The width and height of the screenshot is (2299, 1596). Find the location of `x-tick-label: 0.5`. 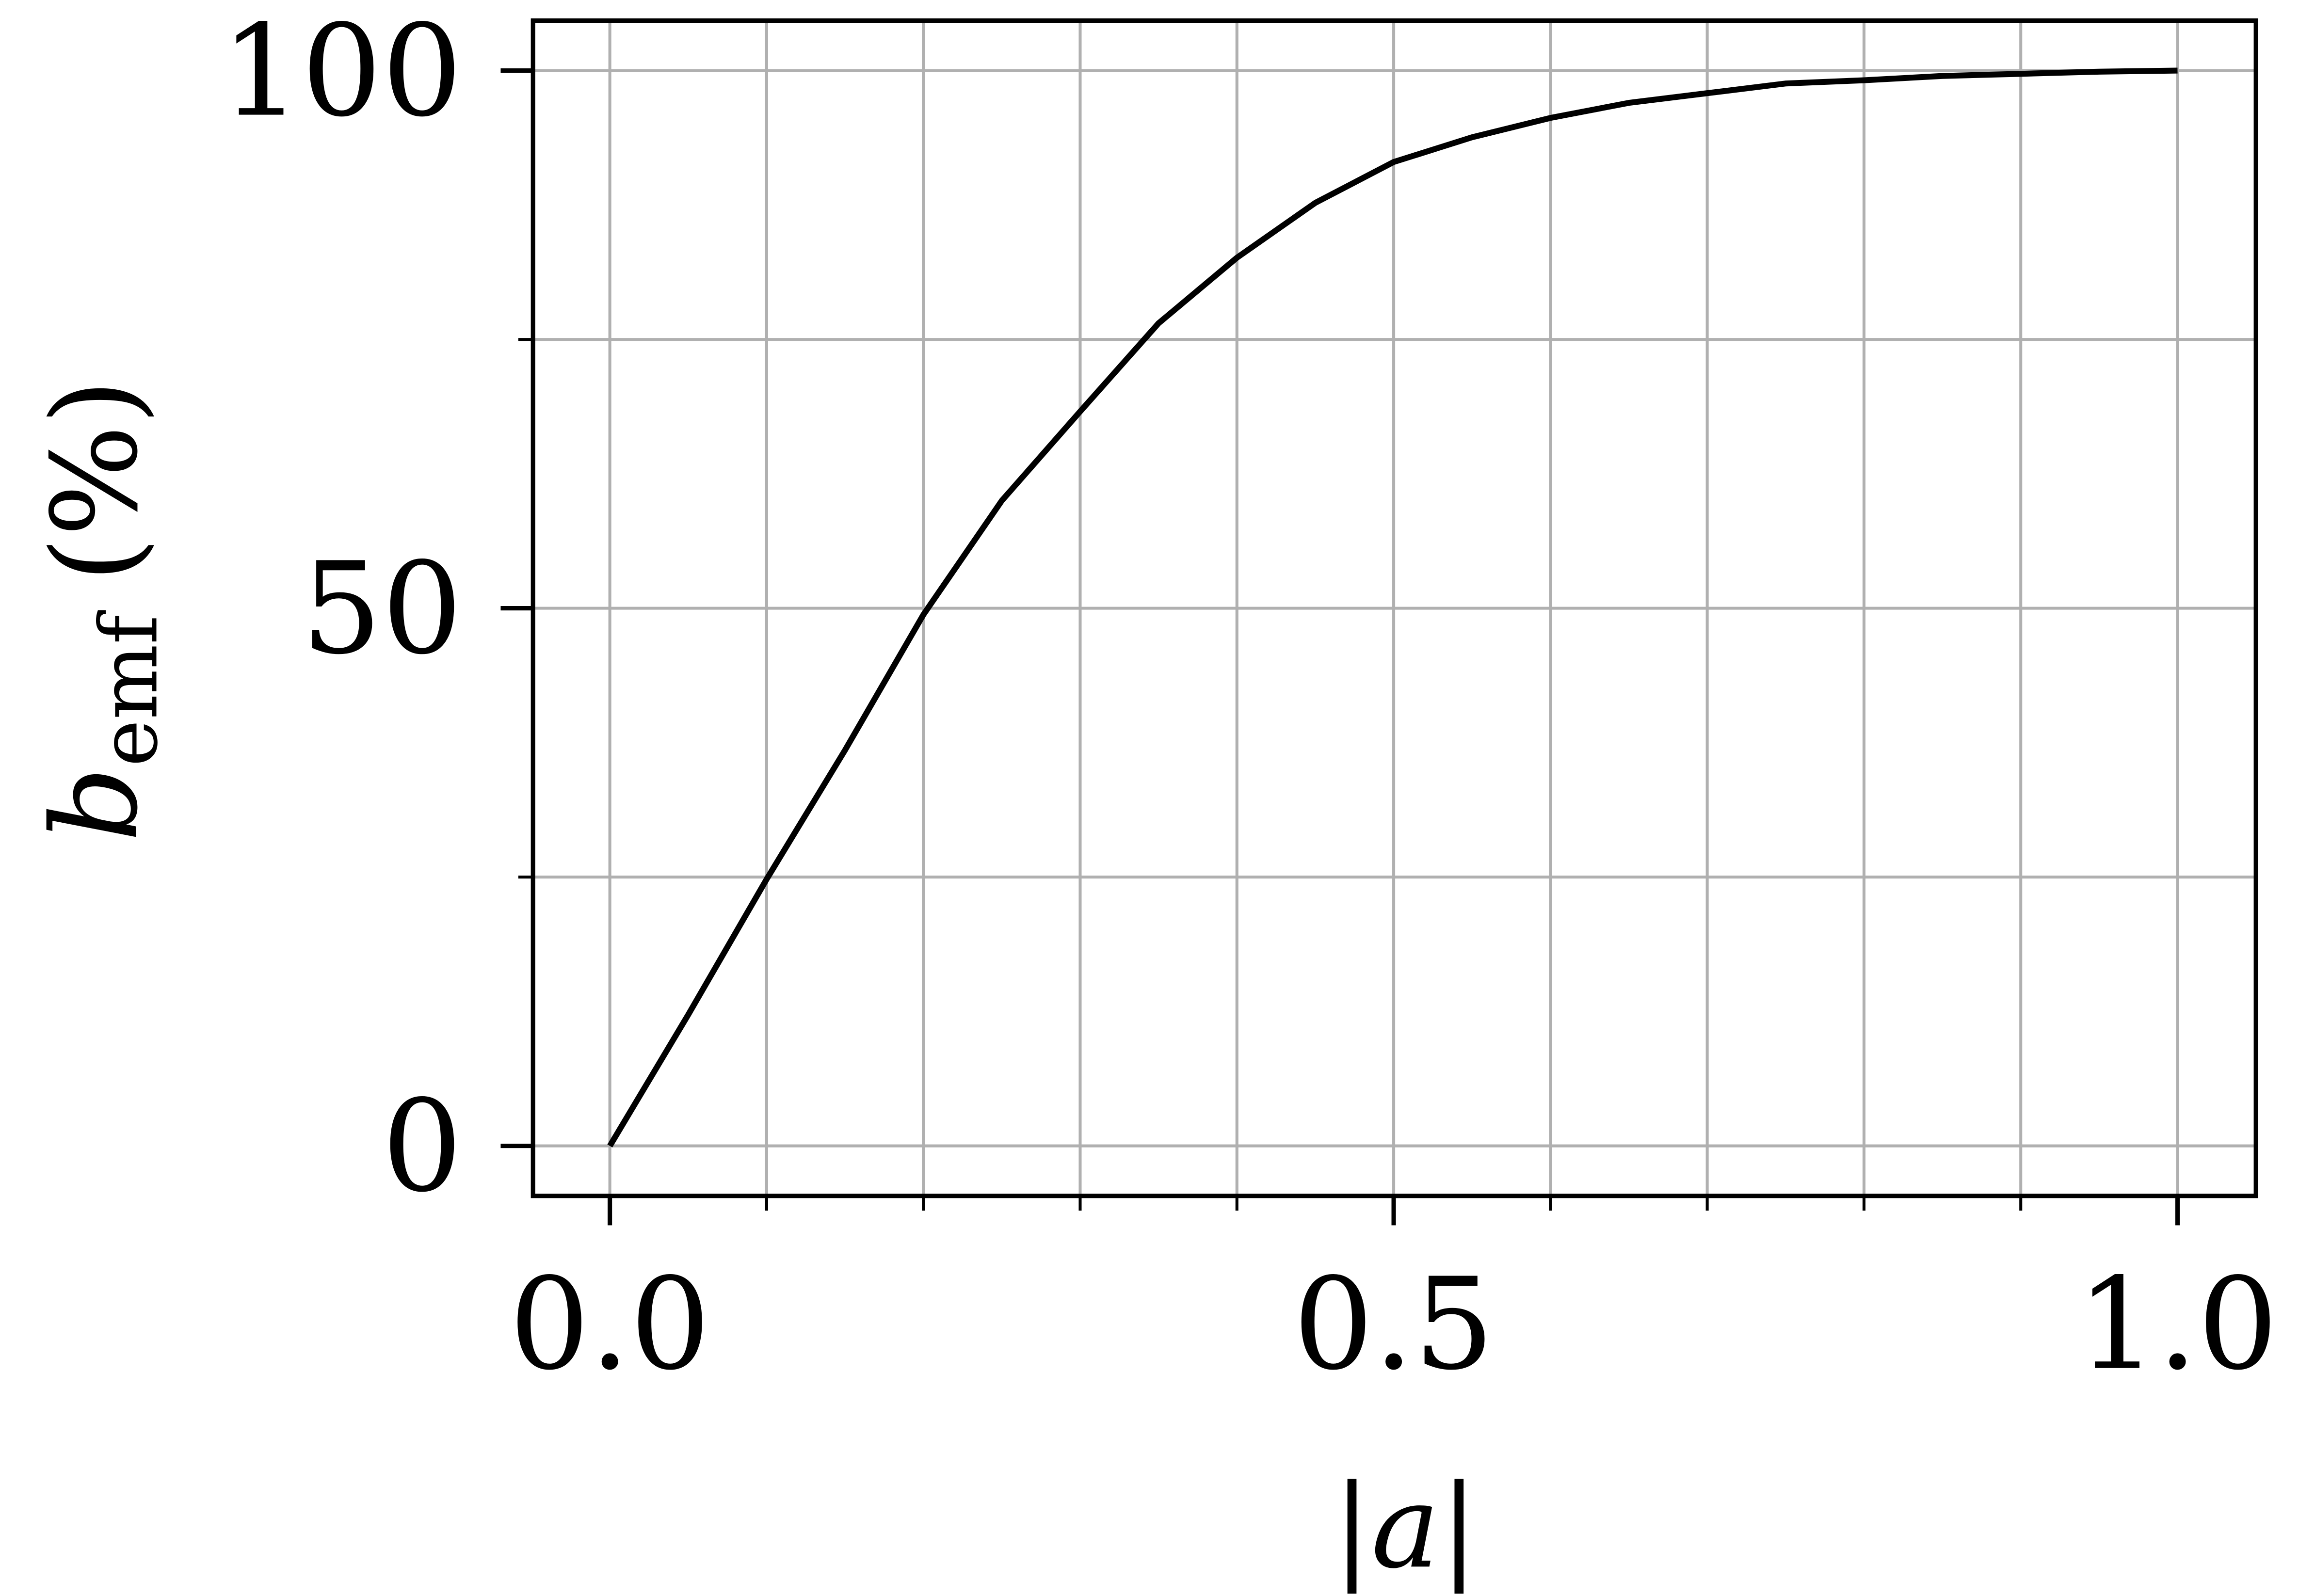

x-tick-label: 0.5 is located at coordinates (1394, 1324).